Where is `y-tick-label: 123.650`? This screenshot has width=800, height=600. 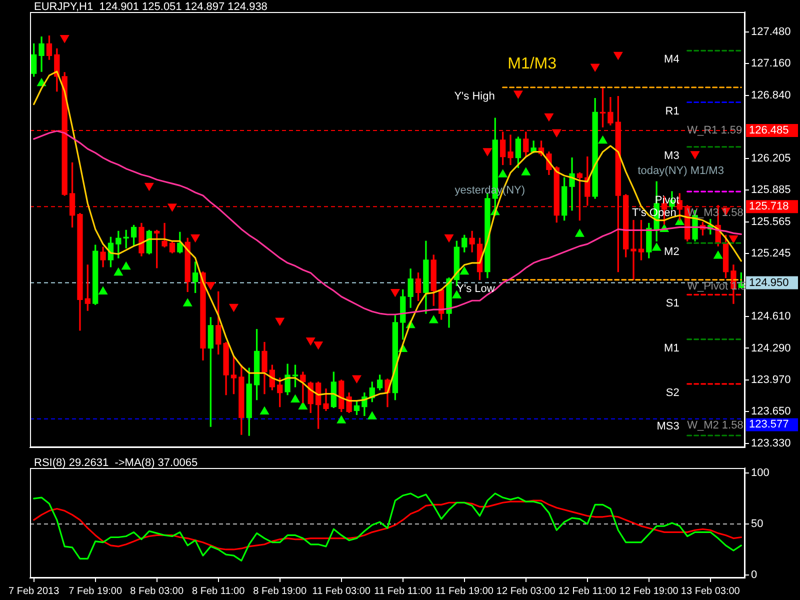 y-tick-label: 123.650 is located at coordinates (771, 412).